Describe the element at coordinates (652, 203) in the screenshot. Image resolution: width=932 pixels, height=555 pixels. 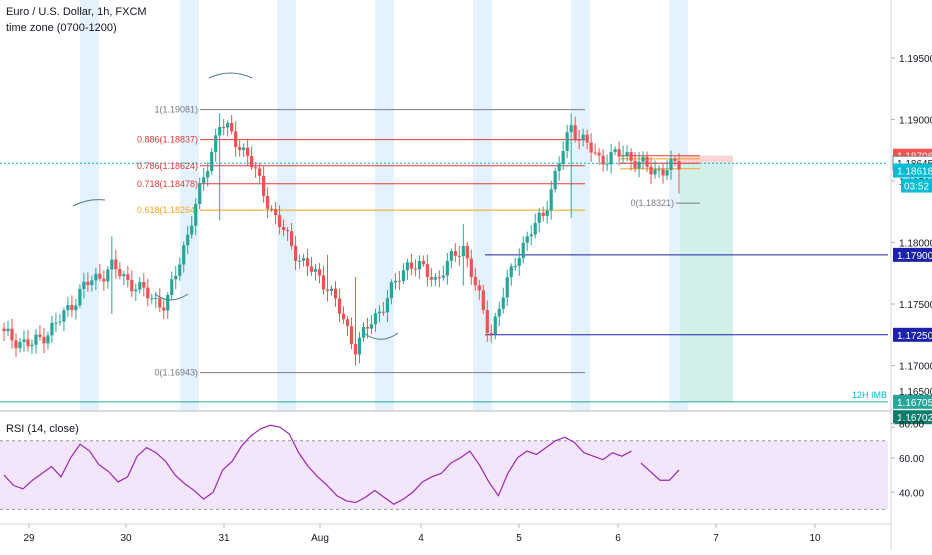
I see `small-fib-label: 0(1.18321)` at that location.